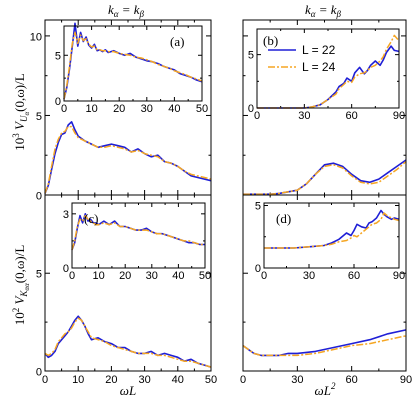  Describe the element at coordinates (72, 276) in the screenshot. I see `inset-c-xtick-label: 0` at that location.